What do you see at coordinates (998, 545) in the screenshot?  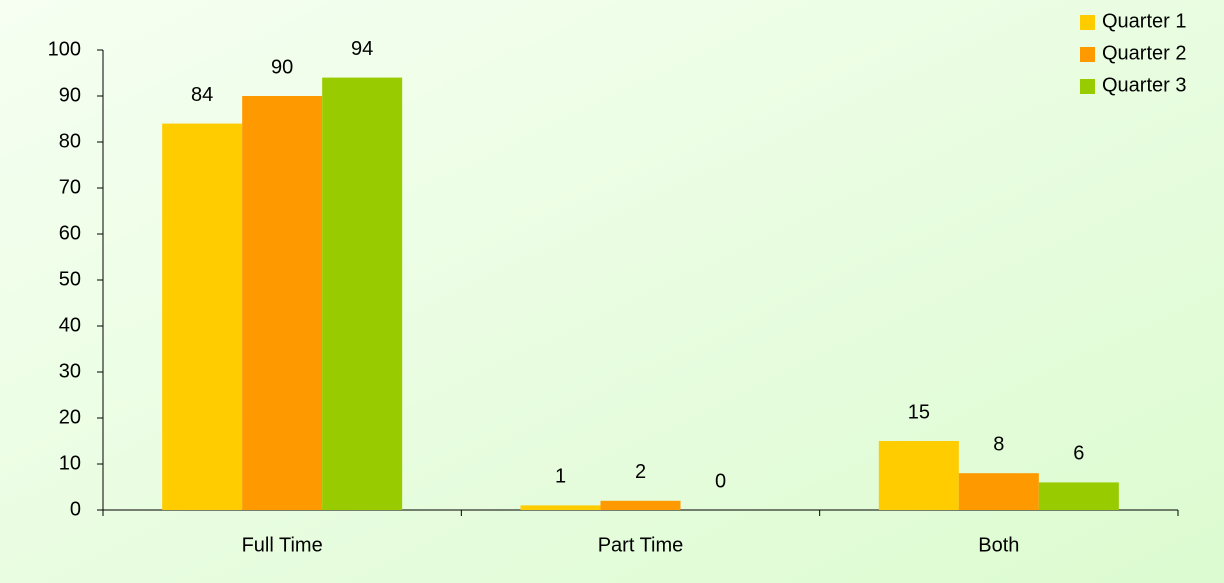 I see `x-tick-label: Both` at bounding box center [998, 545].